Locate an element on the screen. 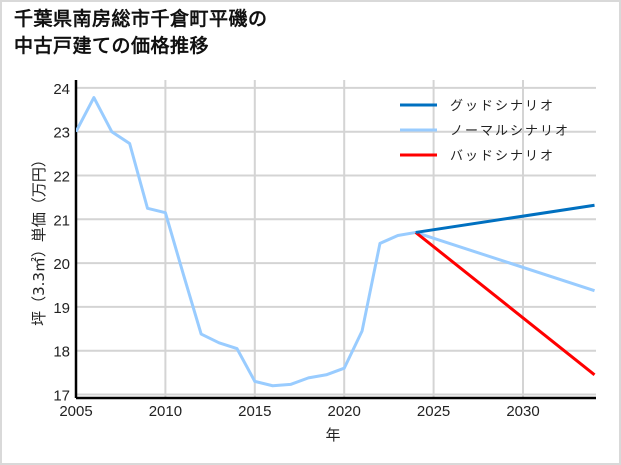 This screenshot has width=621, height=465. y-tick-label: 20 is located at coordinates (61, 264).